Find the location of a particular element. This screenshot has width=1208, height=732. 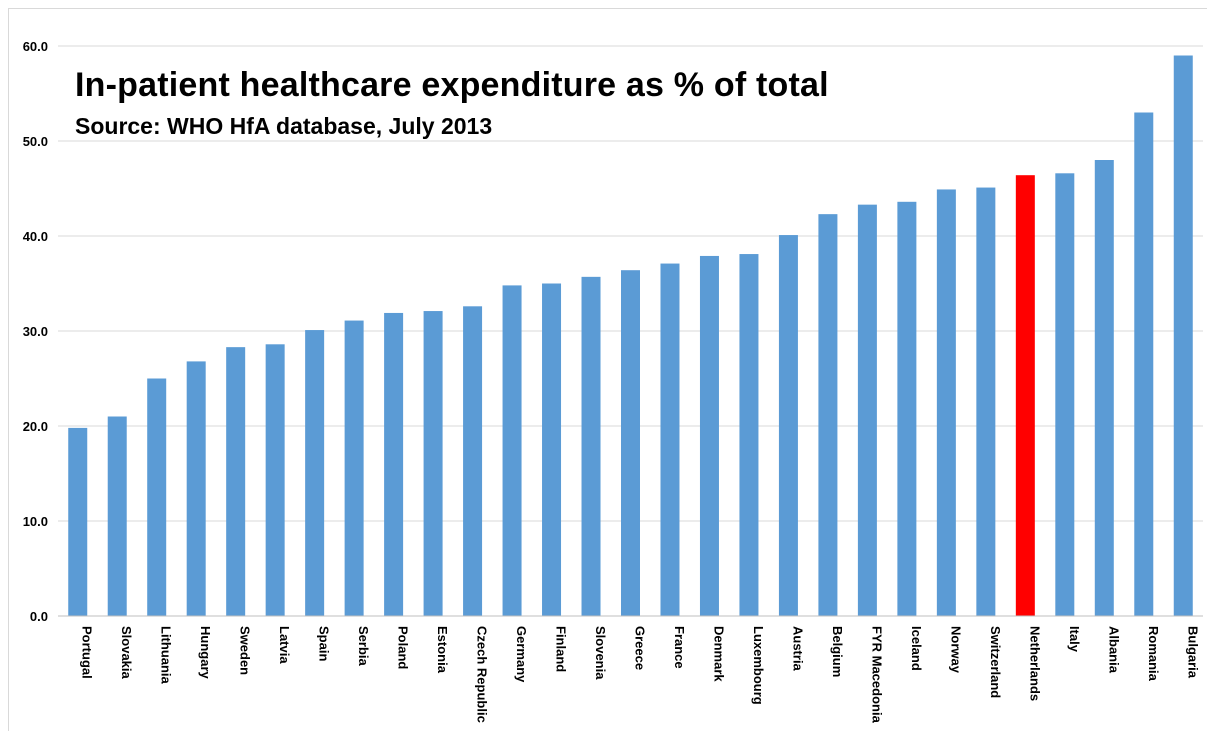

x-tick-label: FYR Macedonia is located at coordinates (876, 675).